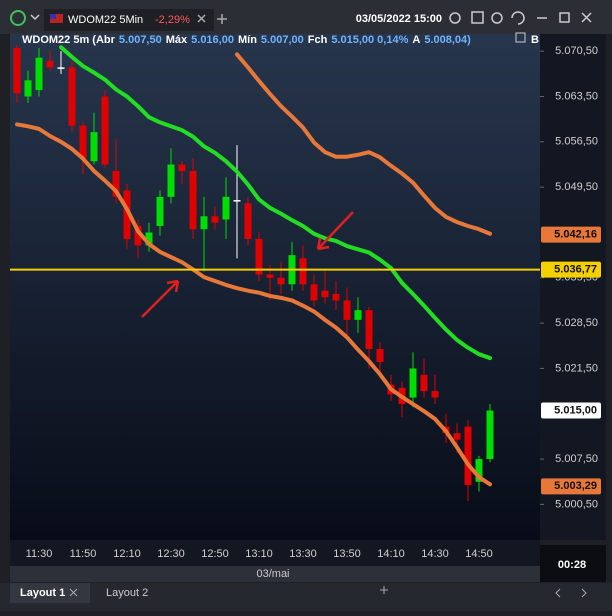 Image resolution: width=612 pixels, height=616 pixels. I want to click on header-part: 5.007,00, so click(282, 40).